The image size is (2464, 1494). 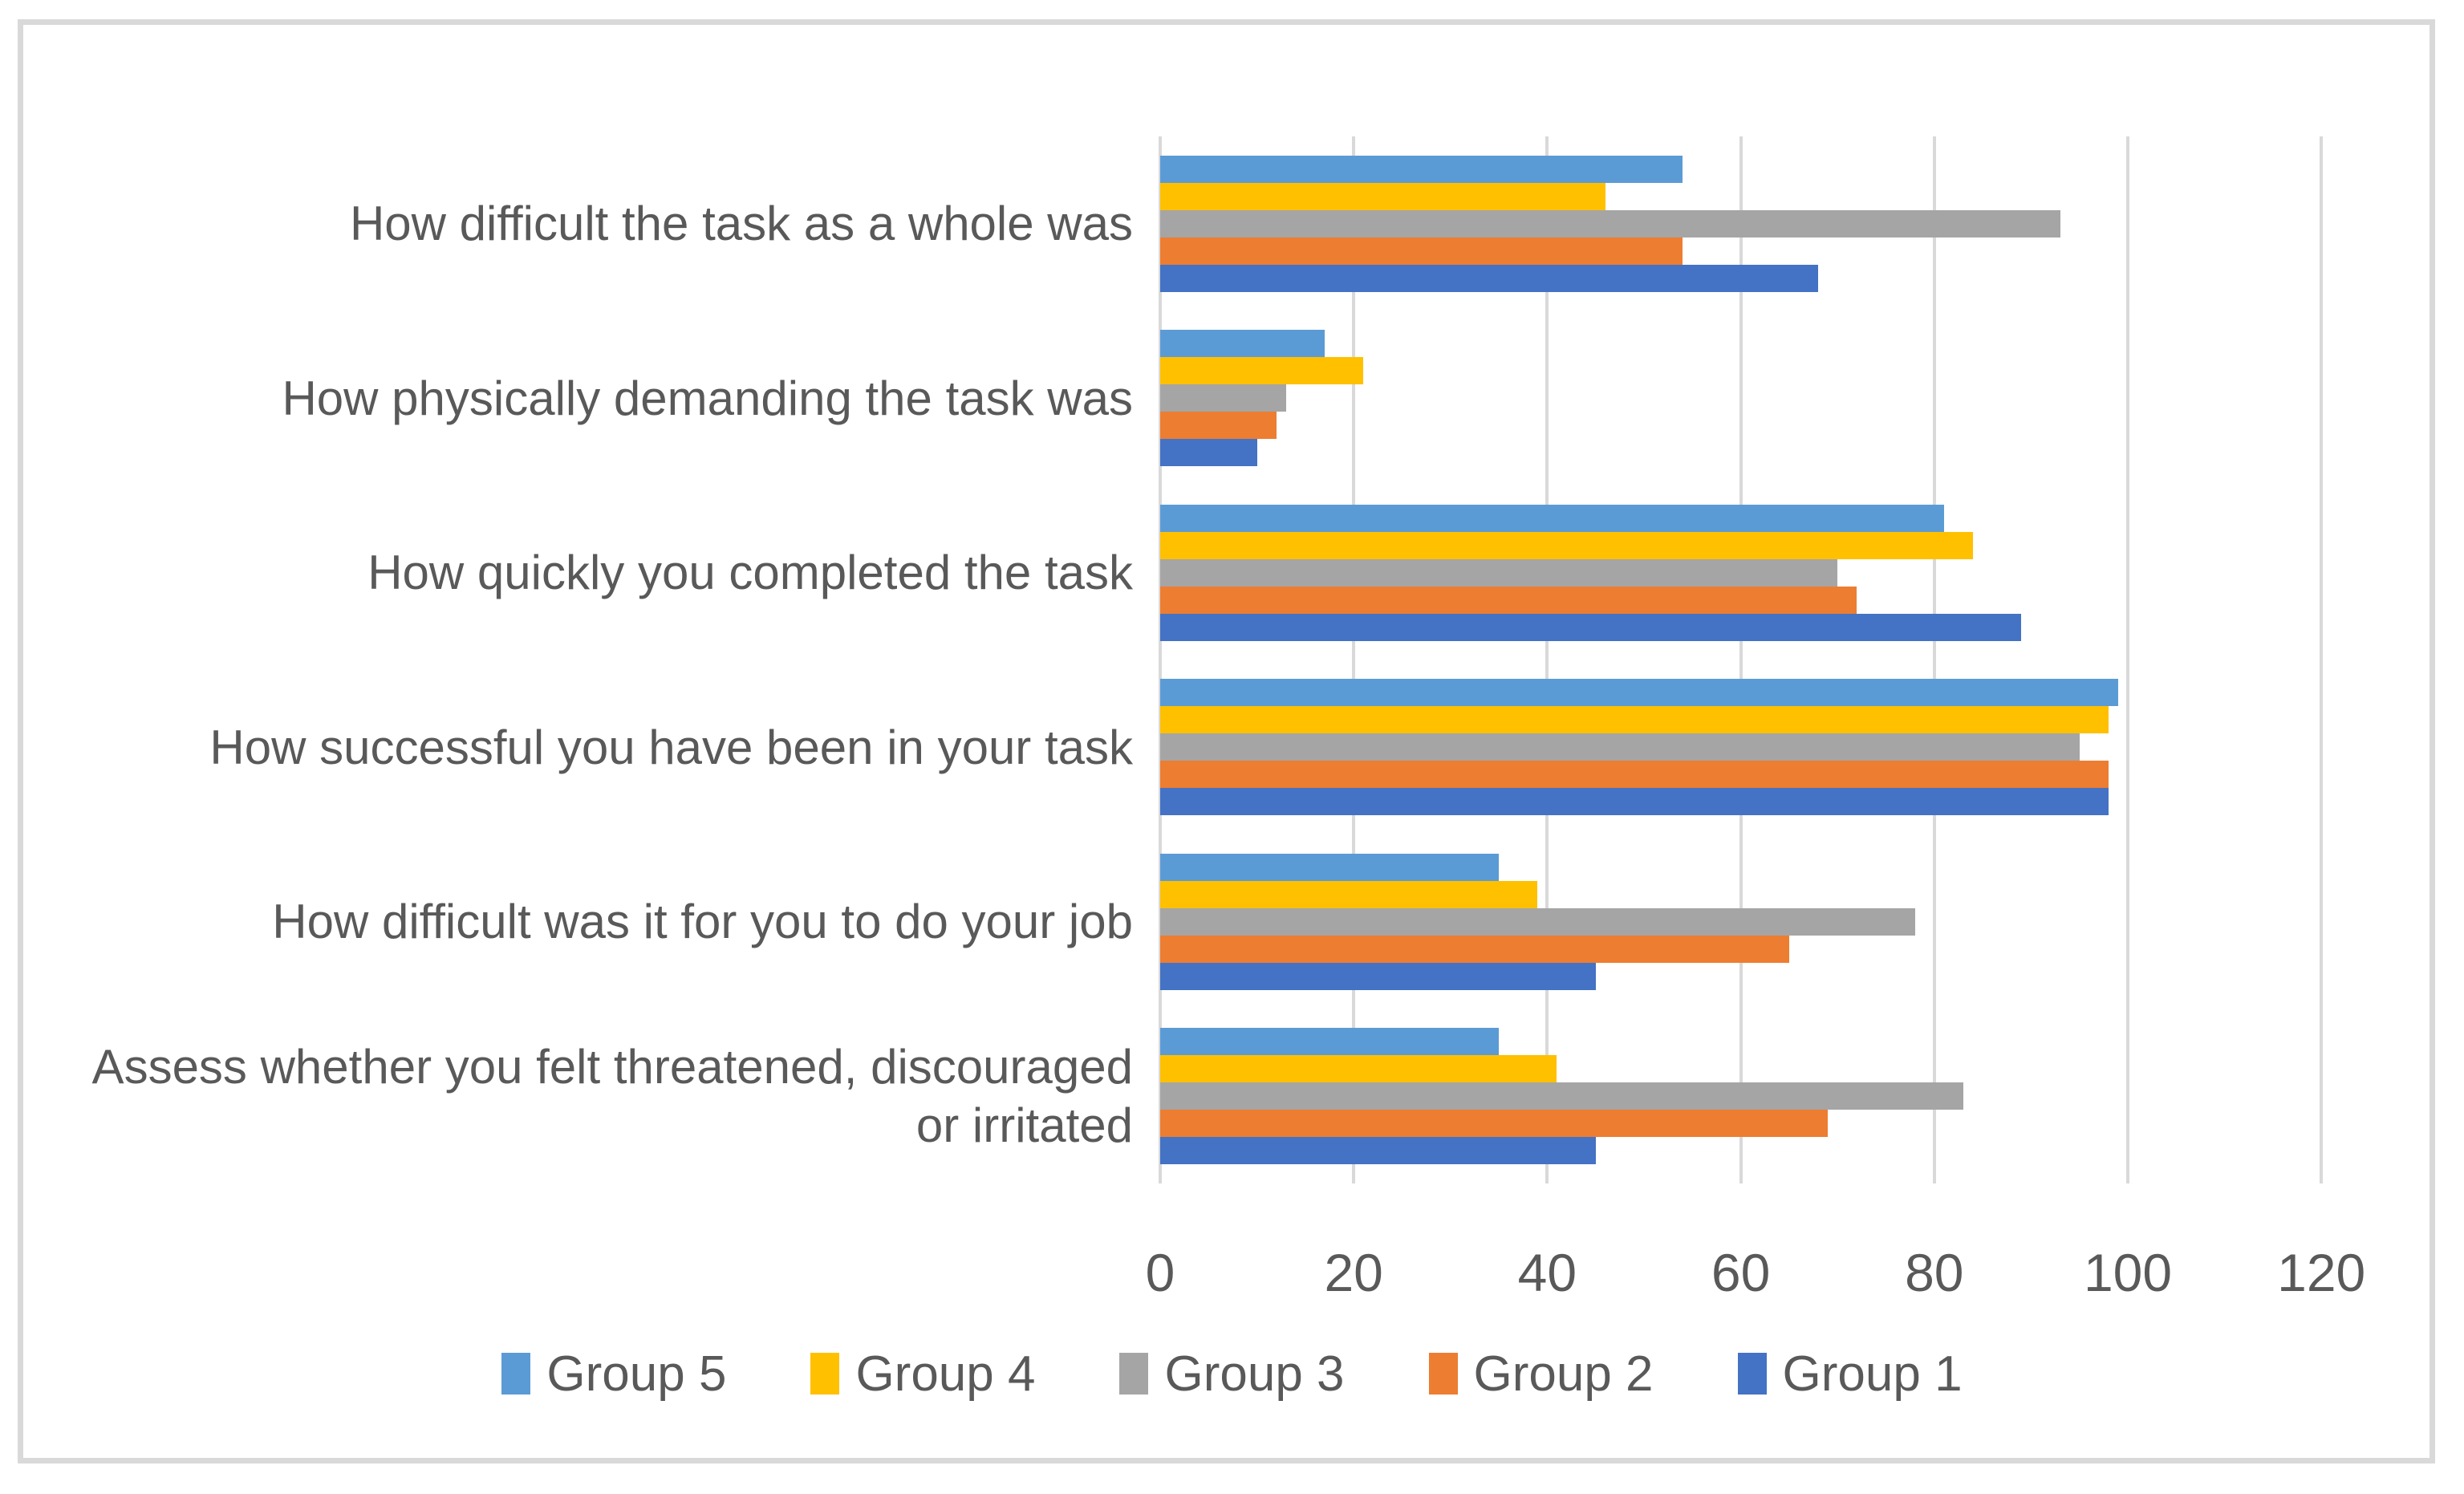 What do you see at coordinates (750, 573) in the screenshot?
I see `category-label-3: How quickly you completed the task` at bounding box center [750, 573].